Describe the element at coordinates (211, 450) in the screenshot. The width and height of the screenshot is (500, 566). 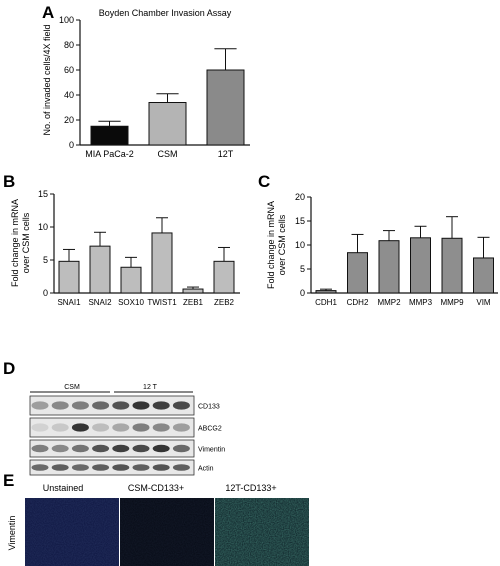
I see `blot-band-label: Vimentin` at that location.